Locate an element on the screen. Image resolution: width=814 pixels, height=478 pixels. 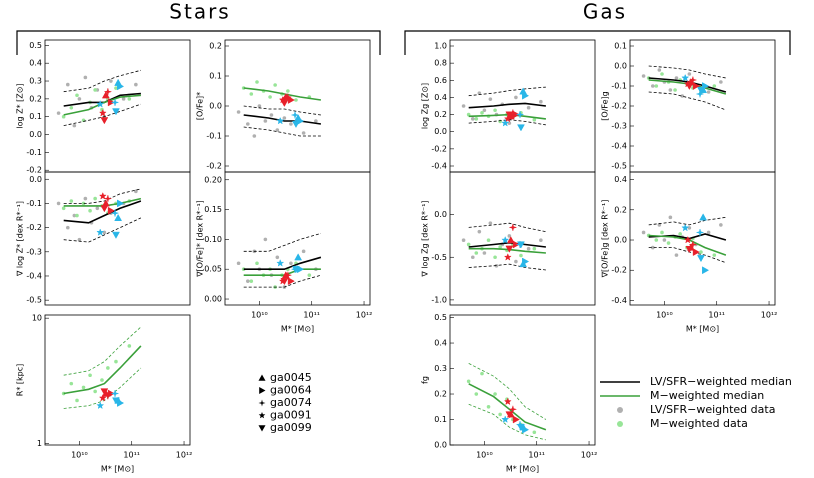
legend-label: LV/SFR−weighted data is located at coordinates (712, 409).